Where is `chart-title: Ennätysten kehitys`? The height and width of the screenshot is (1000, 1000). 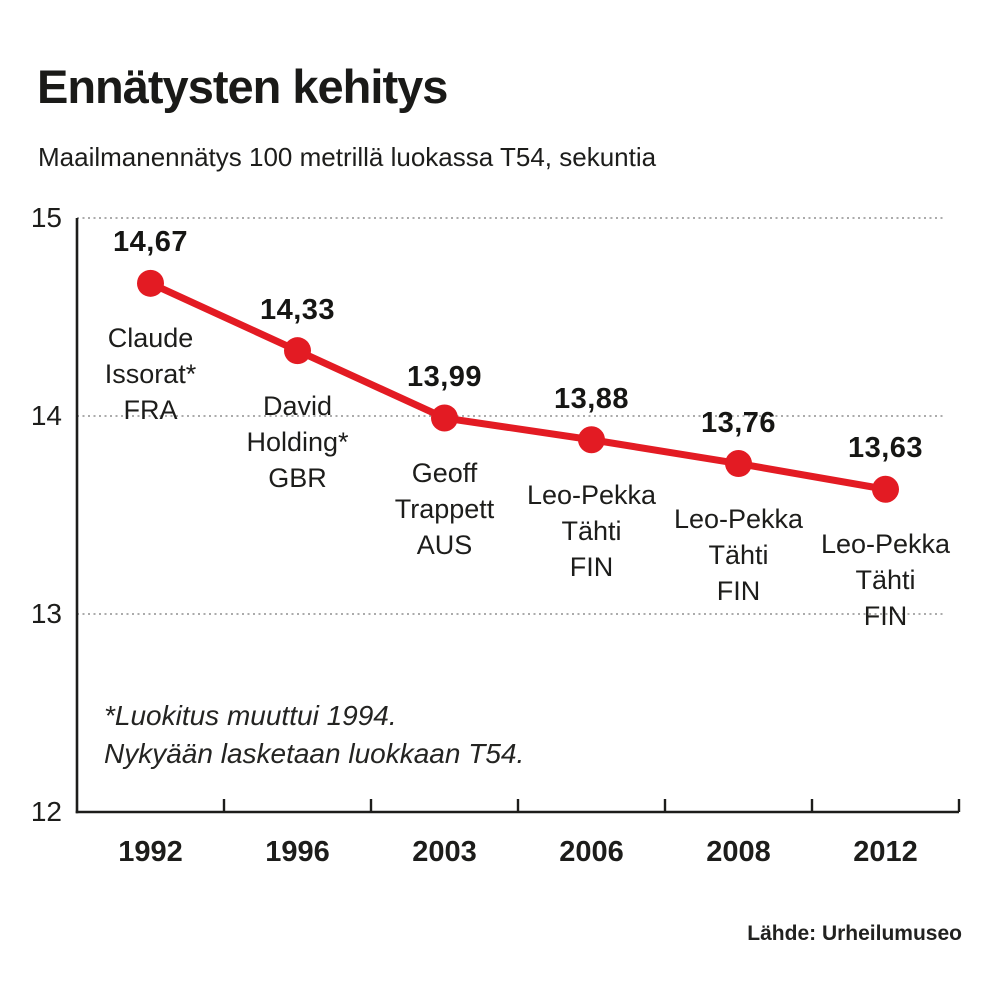 chart-title: Ennätysten kehitys is located at coordinates (242, 86).